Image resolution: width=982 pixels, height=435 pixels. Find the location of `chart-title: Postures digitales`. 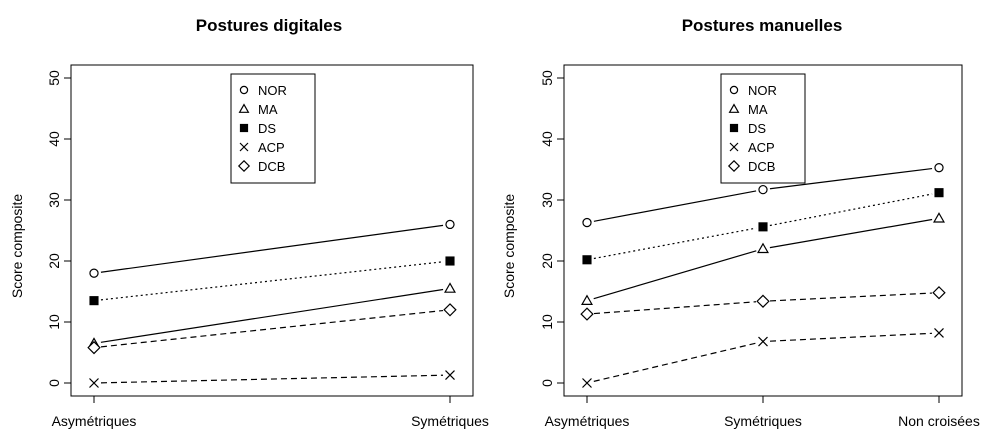

chart-title: Postures digitales is located at coordinates (269, 25).